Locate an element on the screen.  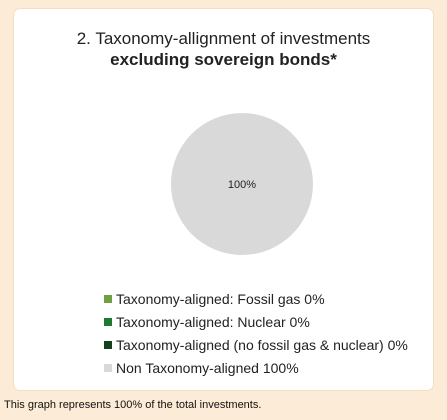
chart-subtitle: excluding sovereign bonds* is located at coordinates (223, 59).